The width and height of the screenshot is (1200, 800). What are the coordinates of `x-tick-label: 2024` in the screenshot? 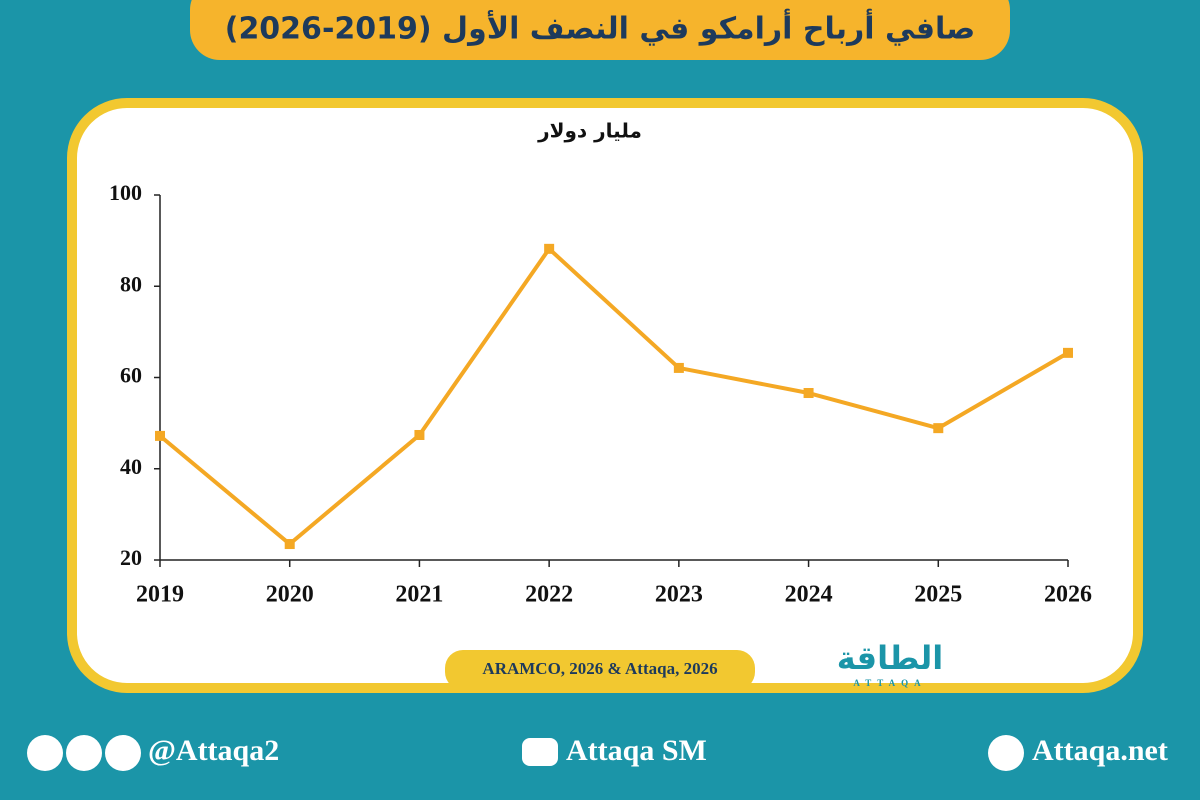 It's located at (809, 595).